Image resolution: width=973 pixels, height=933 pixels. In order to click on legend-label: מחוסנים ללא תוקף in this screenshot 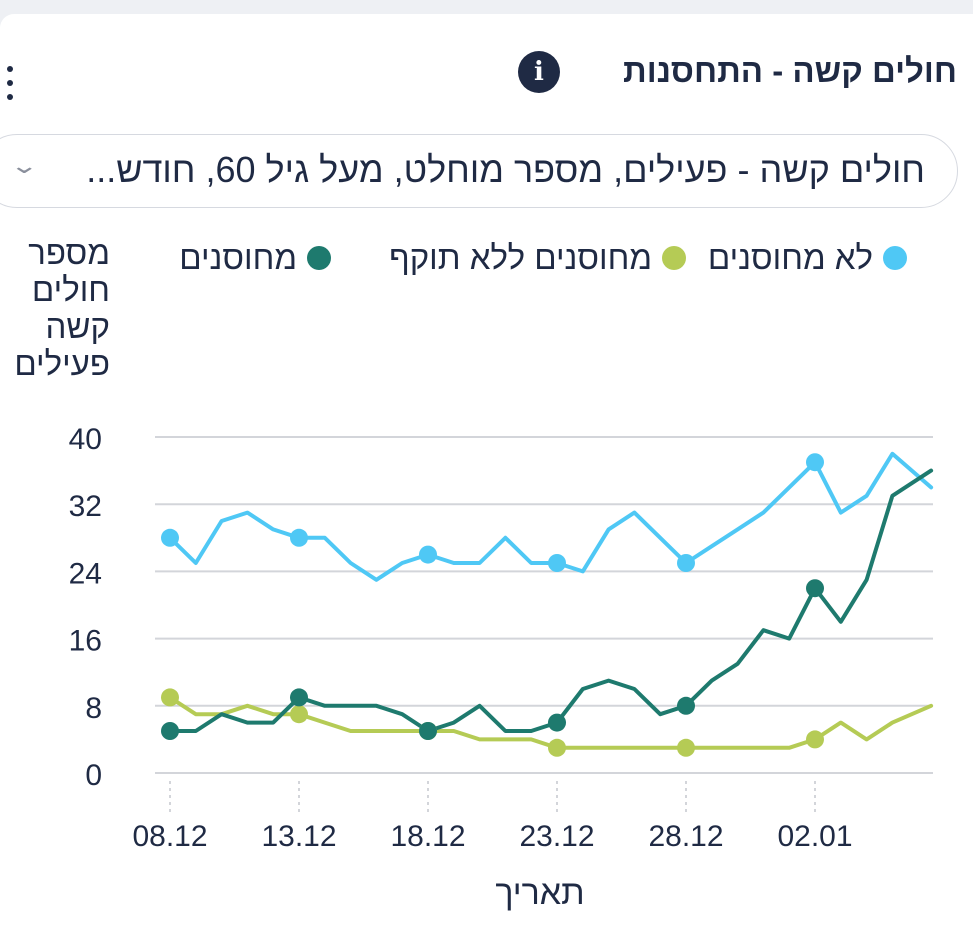, I will do `click(520, 257)`.